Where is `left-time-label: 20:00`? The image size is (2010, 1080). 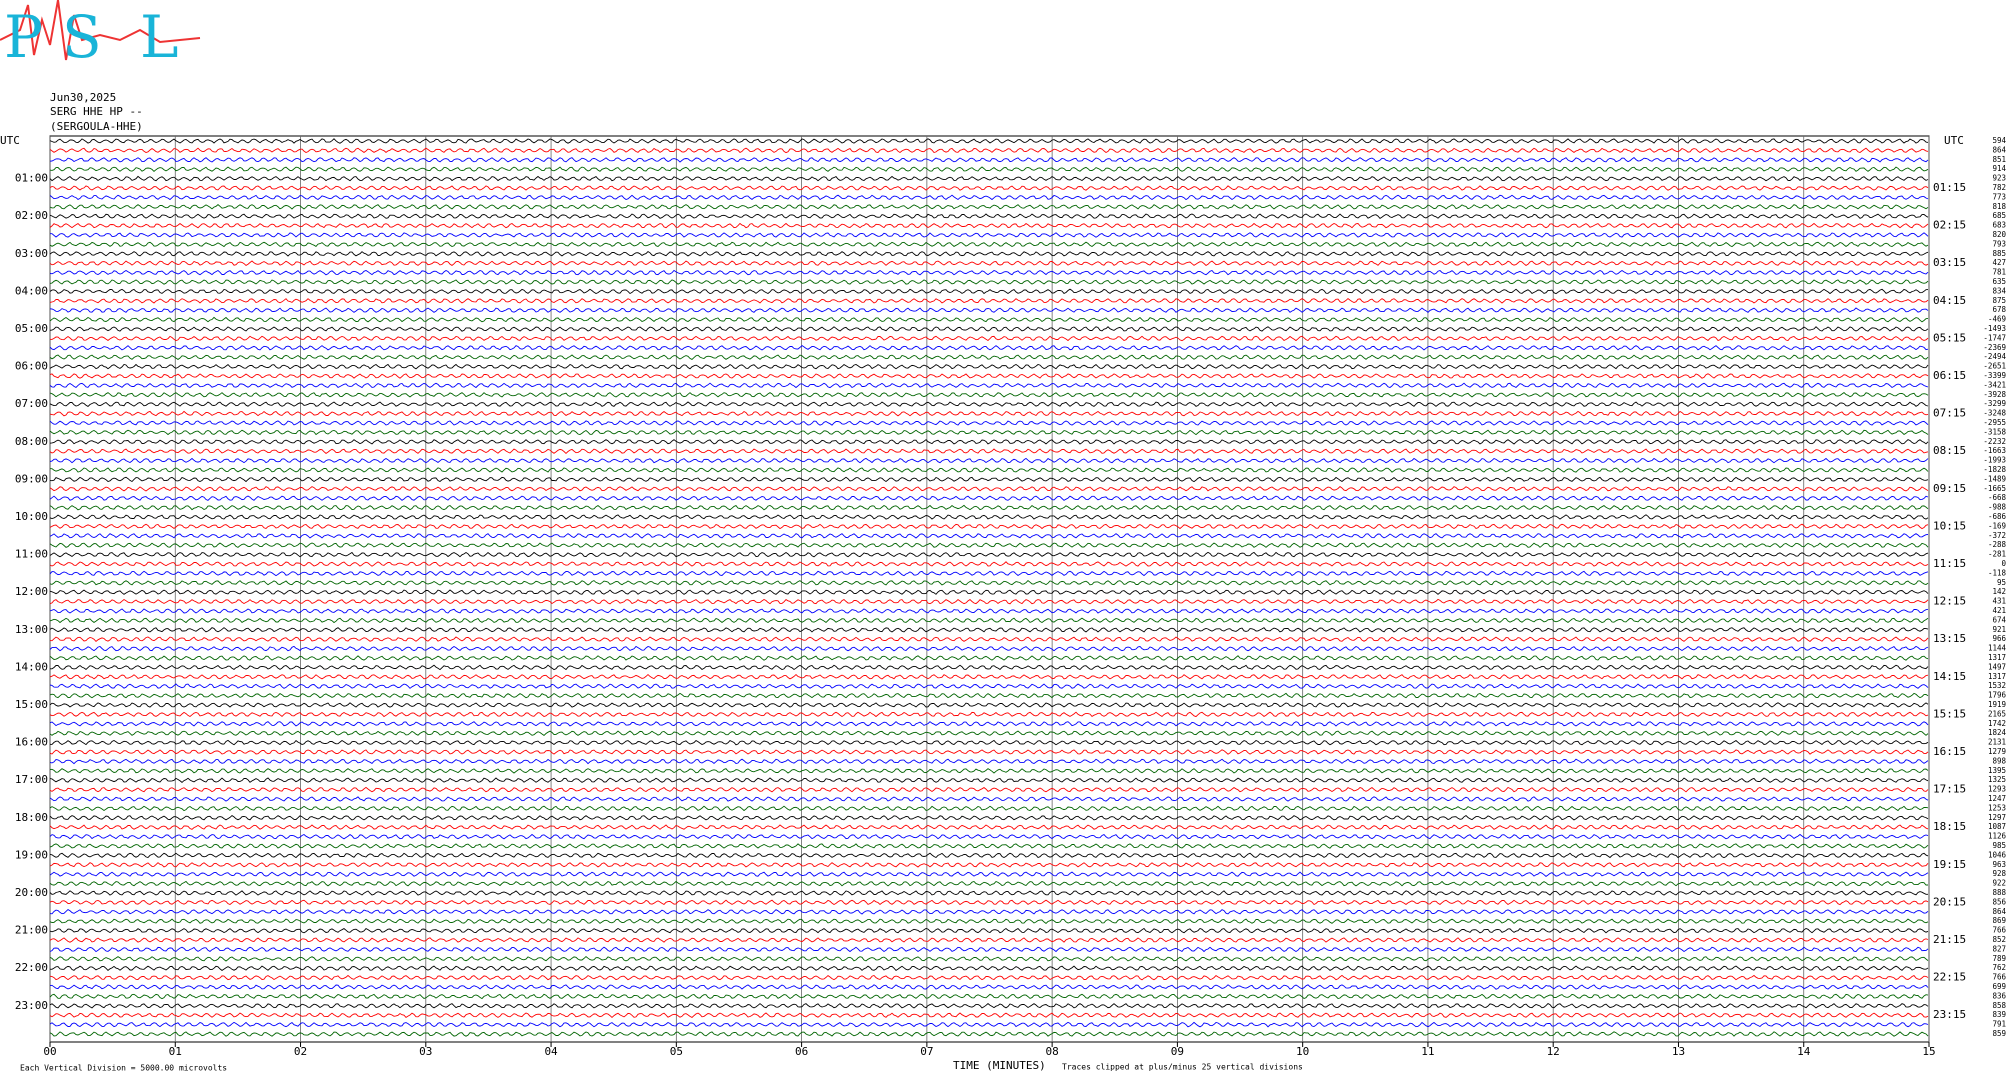
left-time-label: 20:00 is located at coordinates (31, 892).